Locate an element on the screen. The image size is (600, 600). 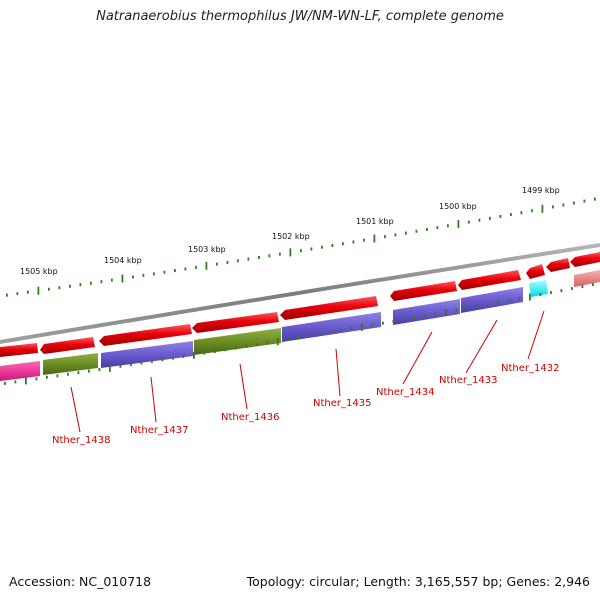
scale-label: 1503 kbp is located at coordinates (207, 249).